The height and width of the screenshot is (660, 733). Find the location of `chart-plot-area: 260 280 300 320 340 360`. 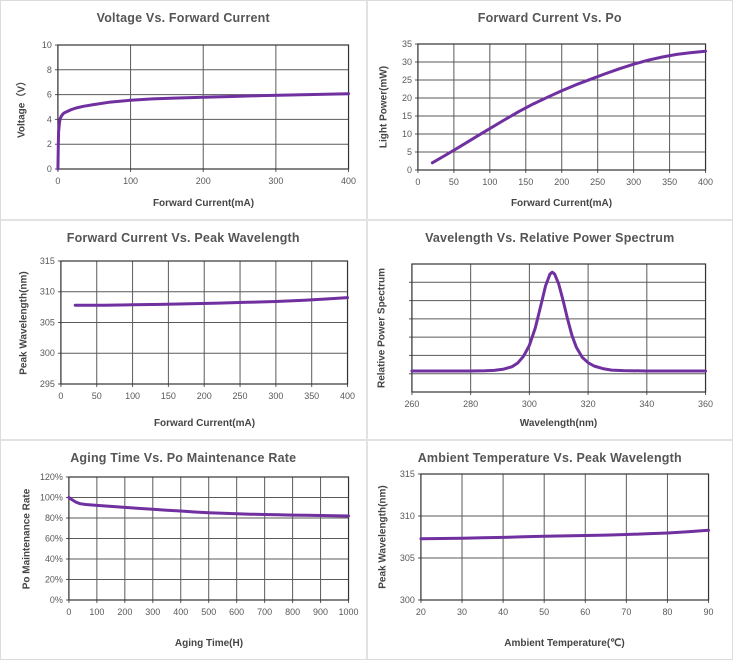

chart-plot-area: 260 280 300 320 340 360 is located at coordinates (558, 336).